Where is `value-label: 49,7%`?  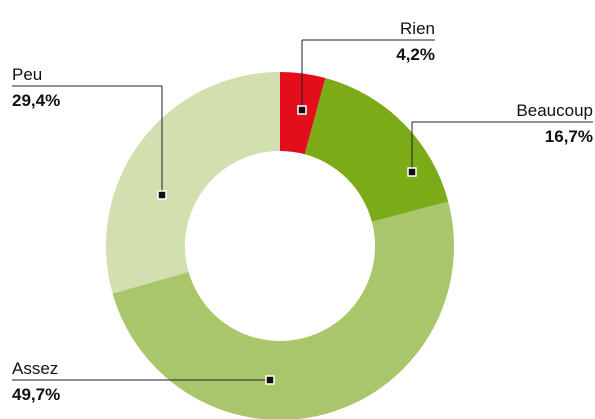
value-label: 49,7% is located at coordinates (36, 394).